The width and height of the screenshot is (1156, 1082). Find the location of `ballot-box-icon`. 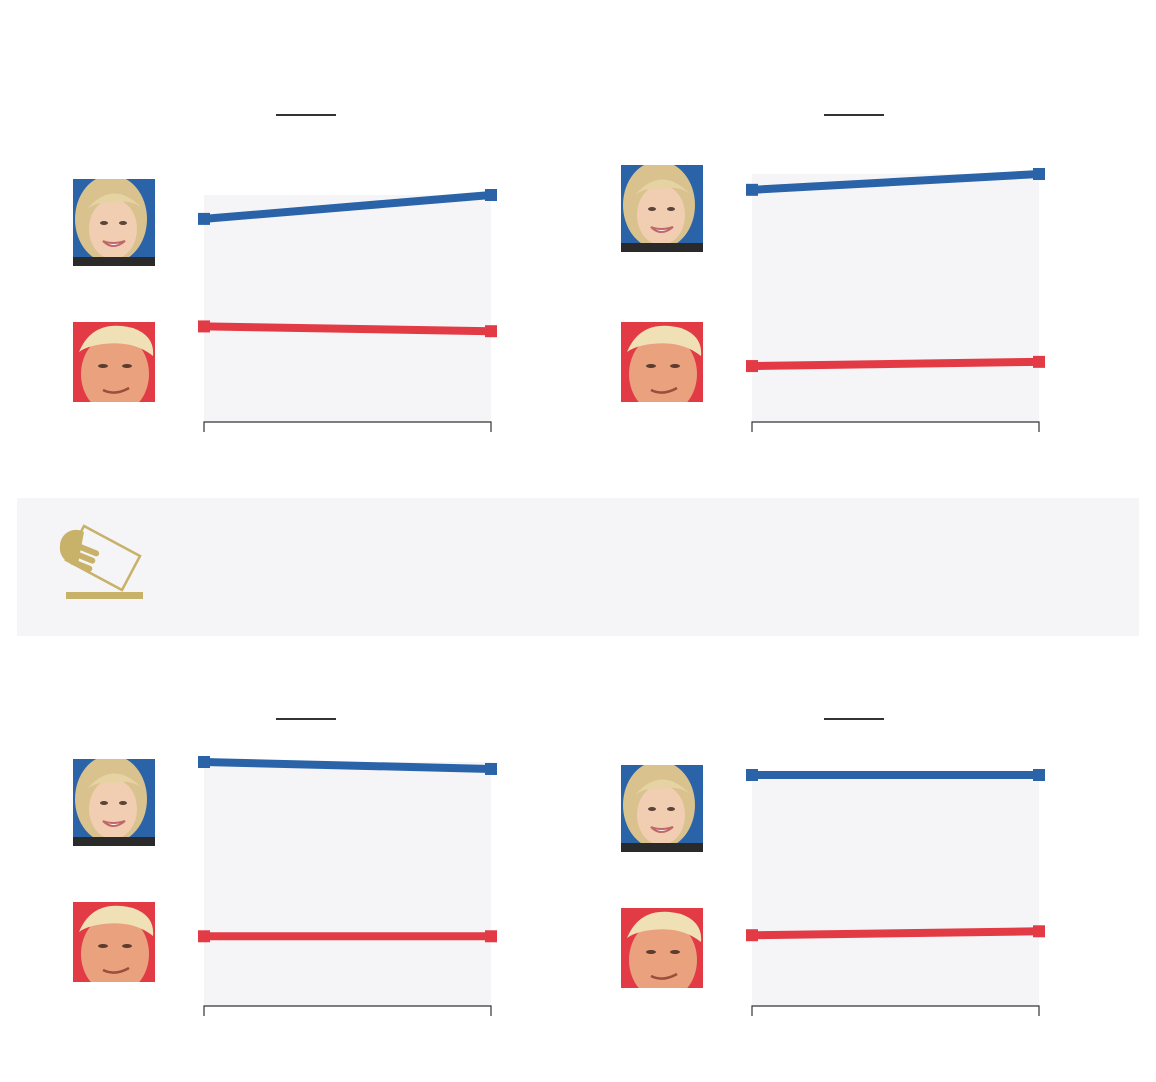

ballot-box-icon is located at coordinates (102, 564).